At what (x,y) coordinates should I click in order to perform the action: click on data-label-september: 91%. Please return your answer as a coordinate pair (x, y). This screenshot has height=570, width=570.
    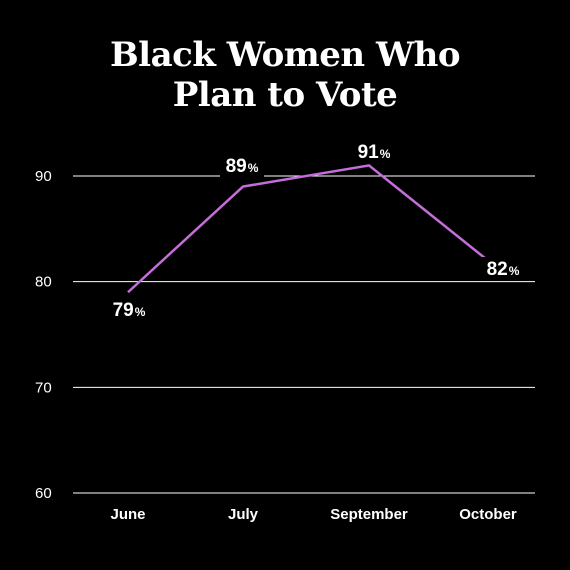
    Looking at the image, I should click on (374, 152).